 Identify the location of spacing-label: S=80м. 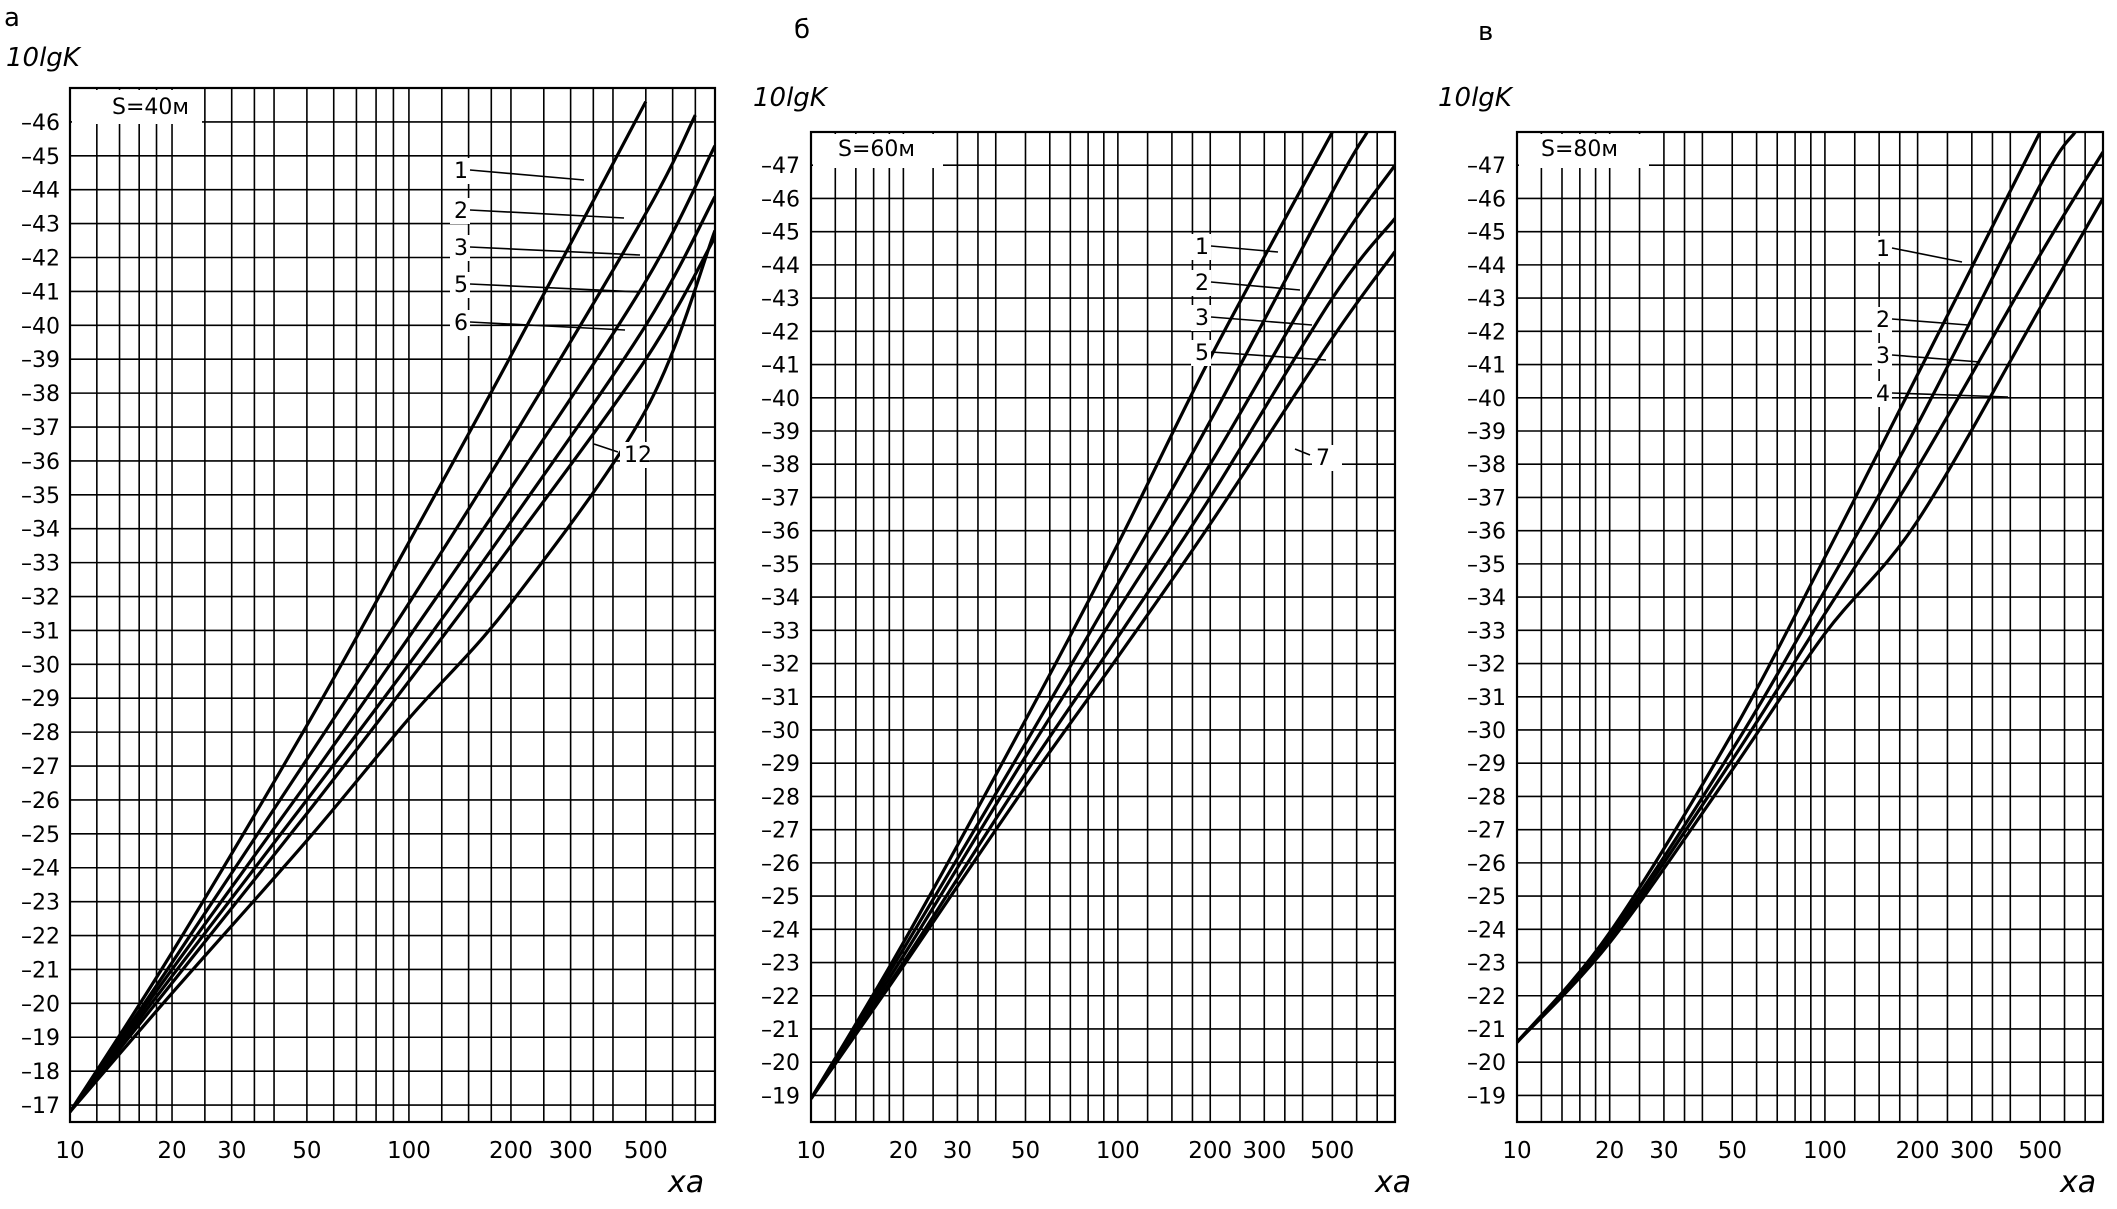
(1579, 149).